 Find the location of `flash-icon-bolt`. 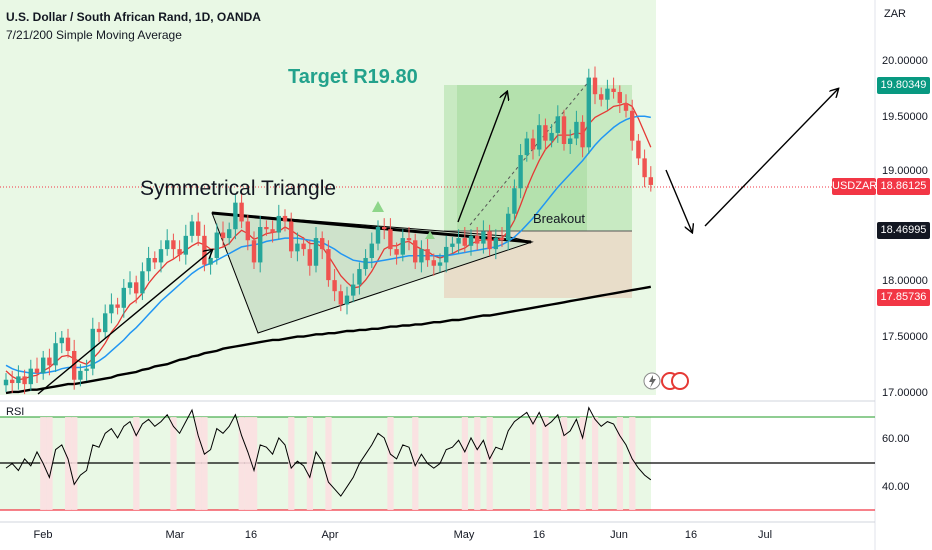

flash-icon-bolt is located at coordinates (652, 381).